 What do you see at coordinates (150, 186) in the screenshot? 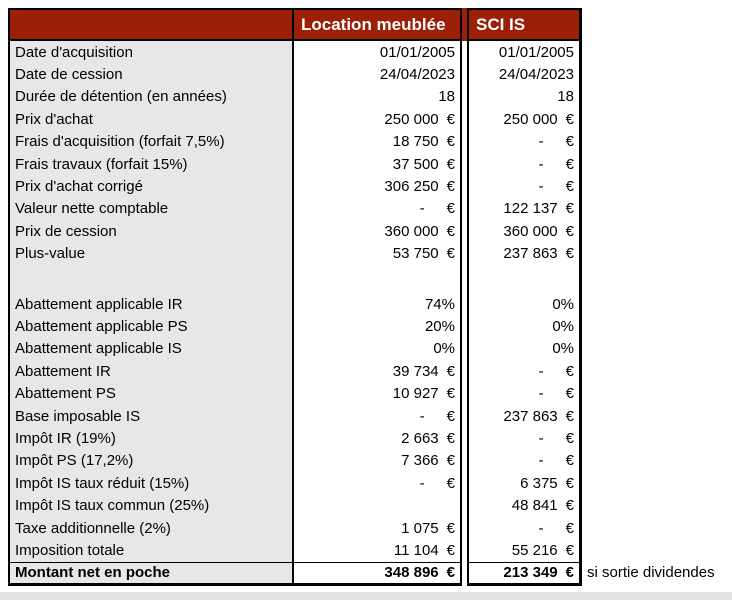
I see `row-label: Prix d'achat corrigé` at bounding box center [150, 186].